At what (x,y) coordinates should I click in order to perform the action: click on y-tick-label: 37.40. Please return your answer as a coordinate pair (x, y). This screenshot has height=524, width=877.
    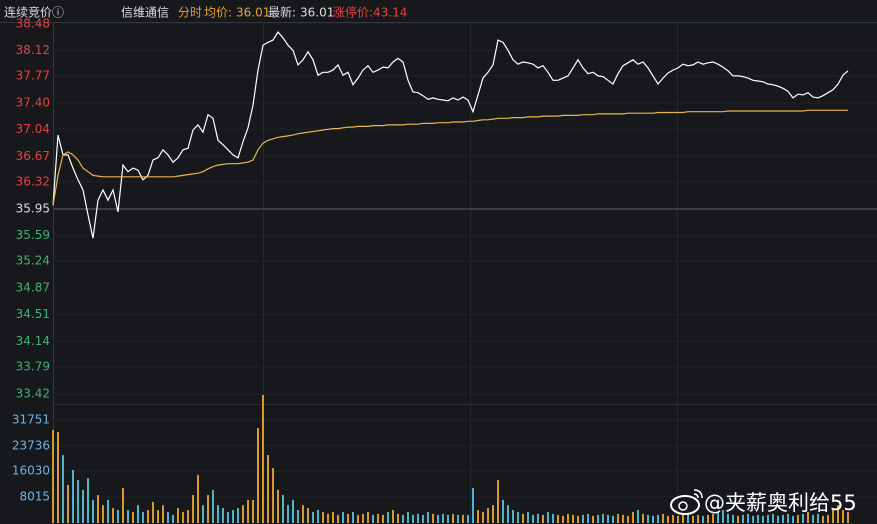
    Looking at the image, I should click on (33, 102).